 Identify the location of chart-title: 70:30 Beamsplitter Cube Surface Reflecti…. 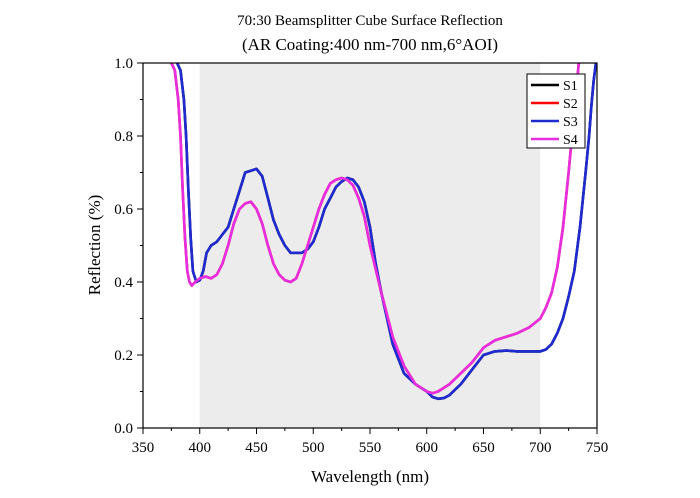
(370, 21).